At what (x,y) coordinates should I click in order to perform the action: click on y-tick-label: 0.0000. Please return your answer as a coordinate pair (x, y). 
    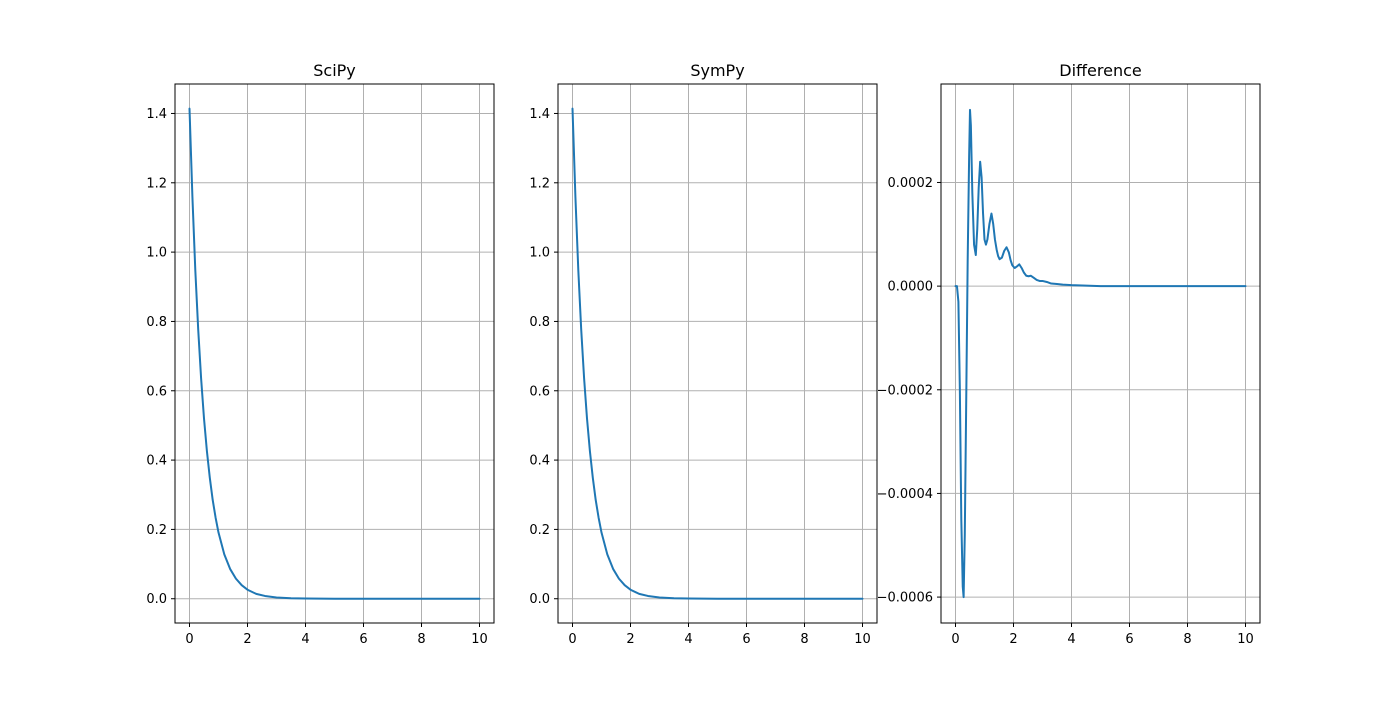
    Looking at the image, I should click on (911, 287).